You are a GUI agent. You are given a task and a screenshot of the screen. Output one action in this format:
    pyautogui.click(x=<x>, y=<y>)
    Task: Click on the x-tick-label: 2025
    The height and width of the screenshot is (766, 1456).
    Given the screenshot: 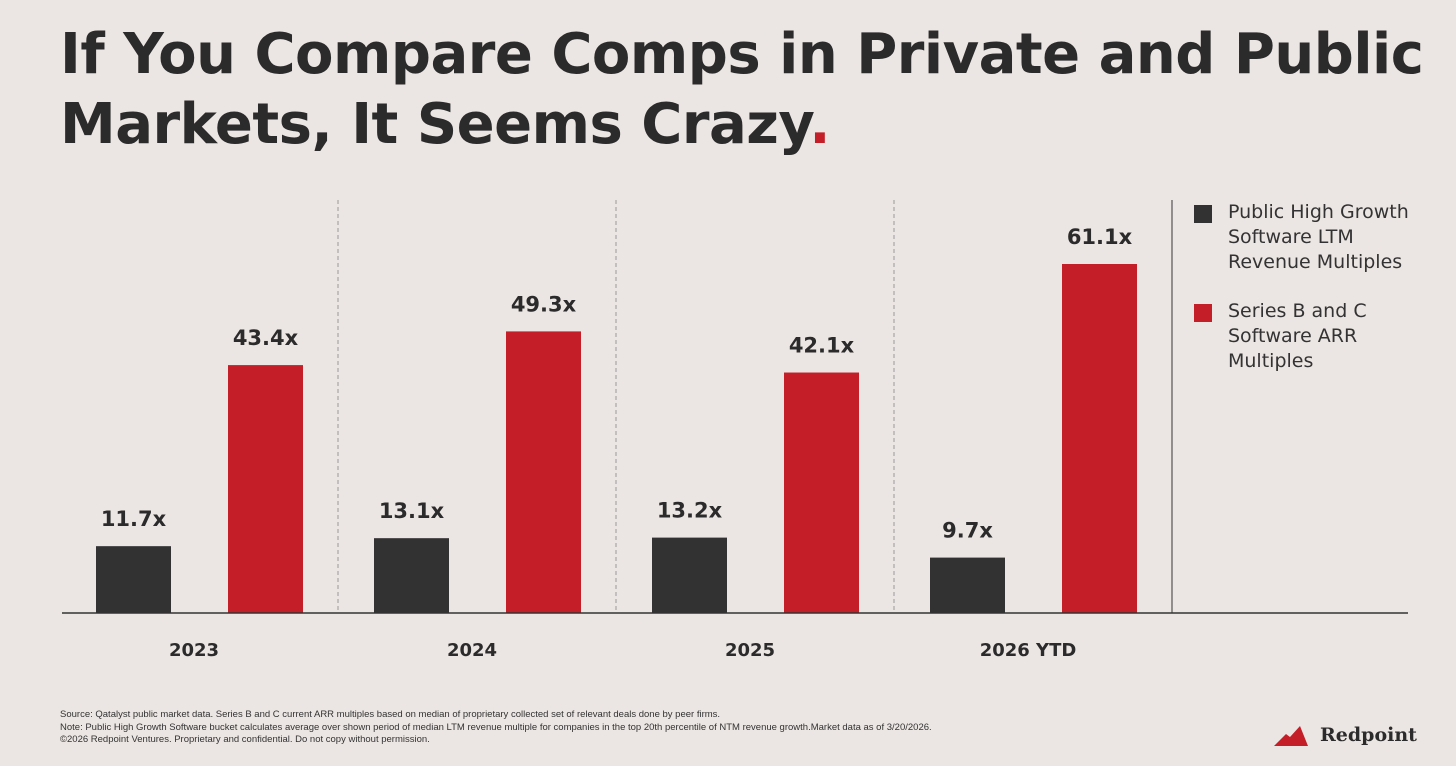 What is the action you would take?
    pyautogui.click(x=750, y=650)
    